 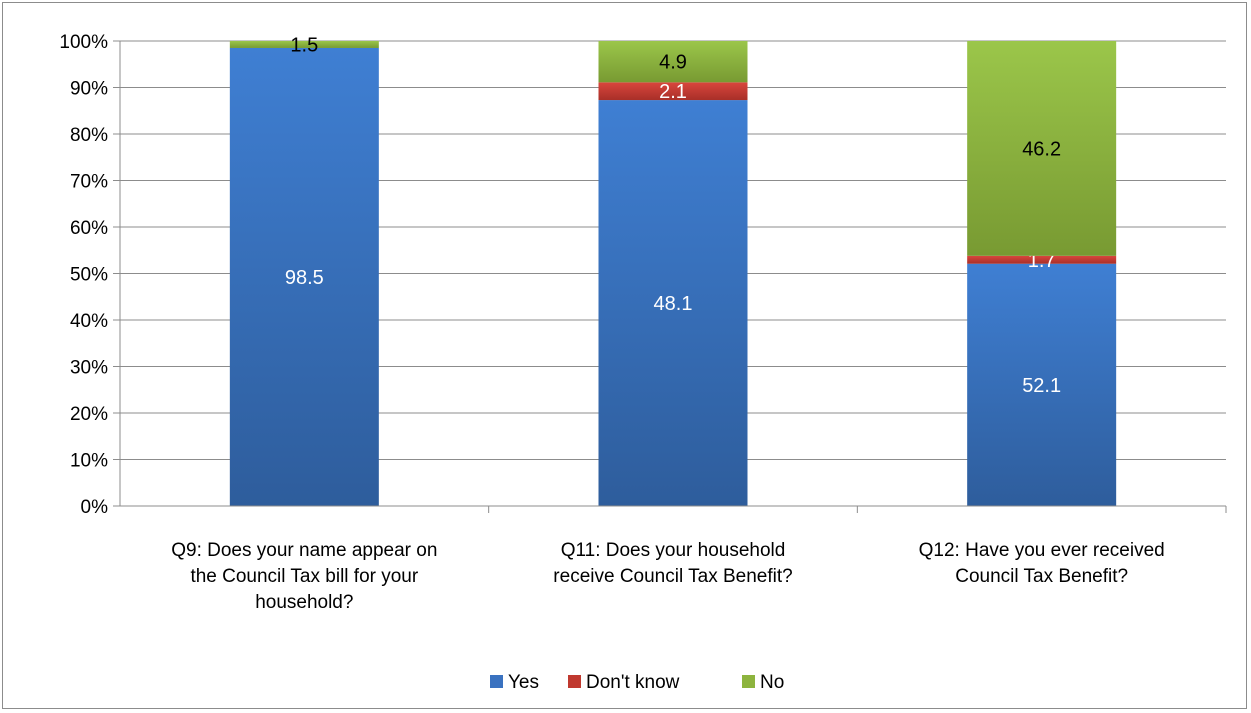 I want to click on y-tick-label: 30%, so click(x=89, y=368).